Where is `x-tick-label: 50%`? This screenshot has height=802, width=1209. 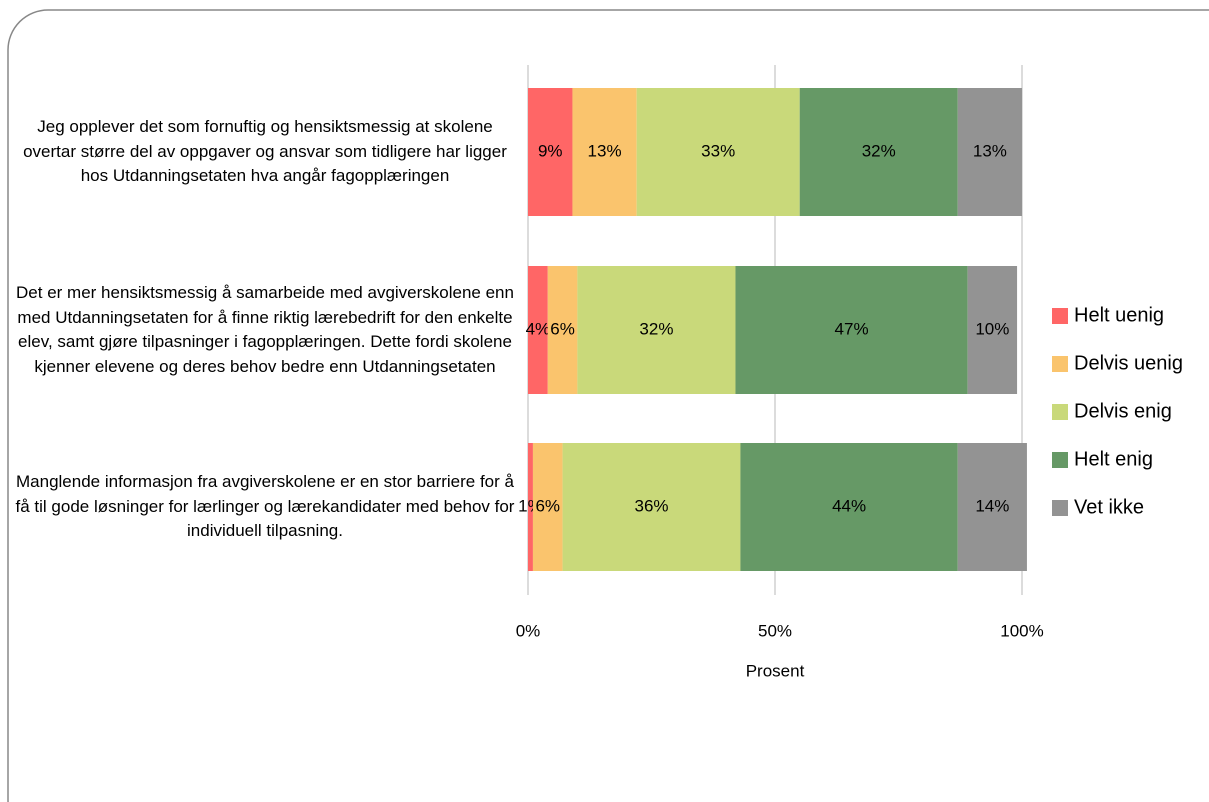 x-tick-label: 50% is located at coordinates (775, 630).